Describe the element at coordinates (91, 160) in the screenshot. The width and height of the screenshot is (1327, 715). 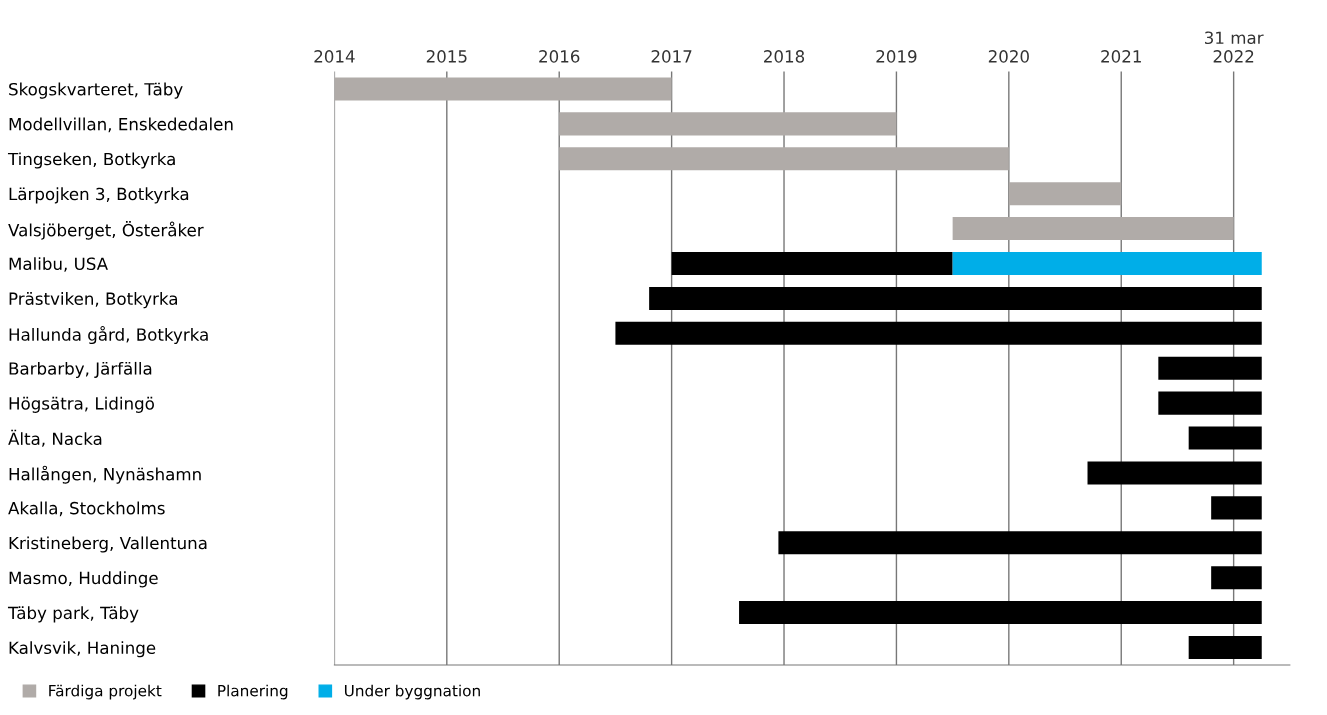
I see `y-tick-label: Tingseken, Botkyrka` at that location.